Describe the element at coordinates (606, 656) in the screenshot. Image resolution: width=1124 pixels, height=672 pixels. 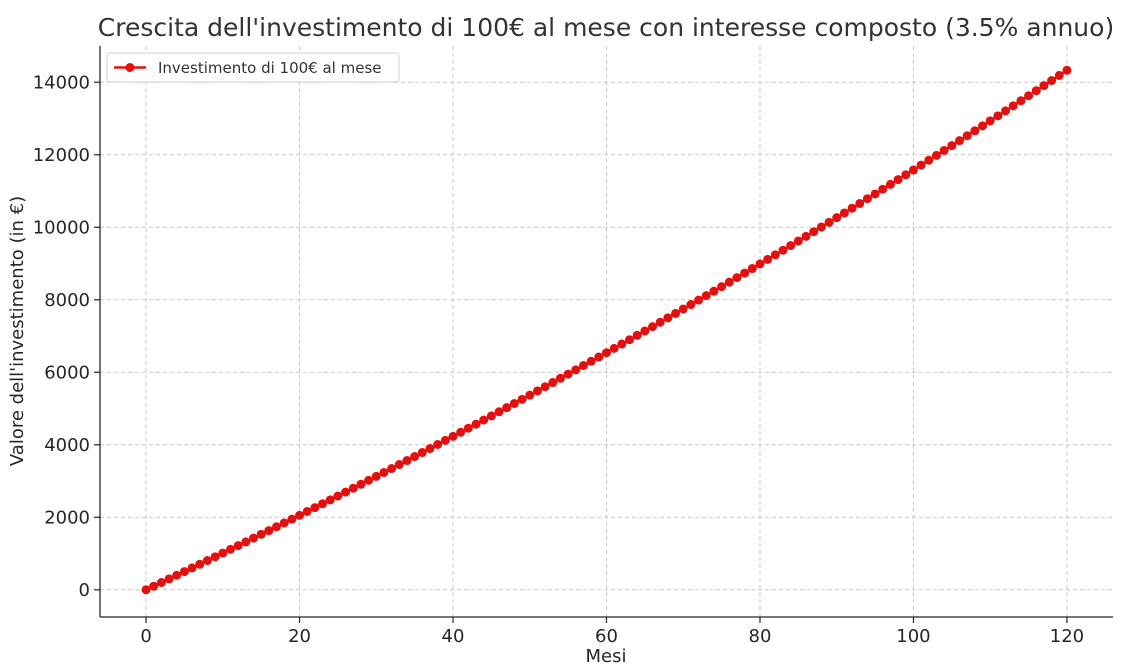
I see `x-axis-label: Mesi` at that location.